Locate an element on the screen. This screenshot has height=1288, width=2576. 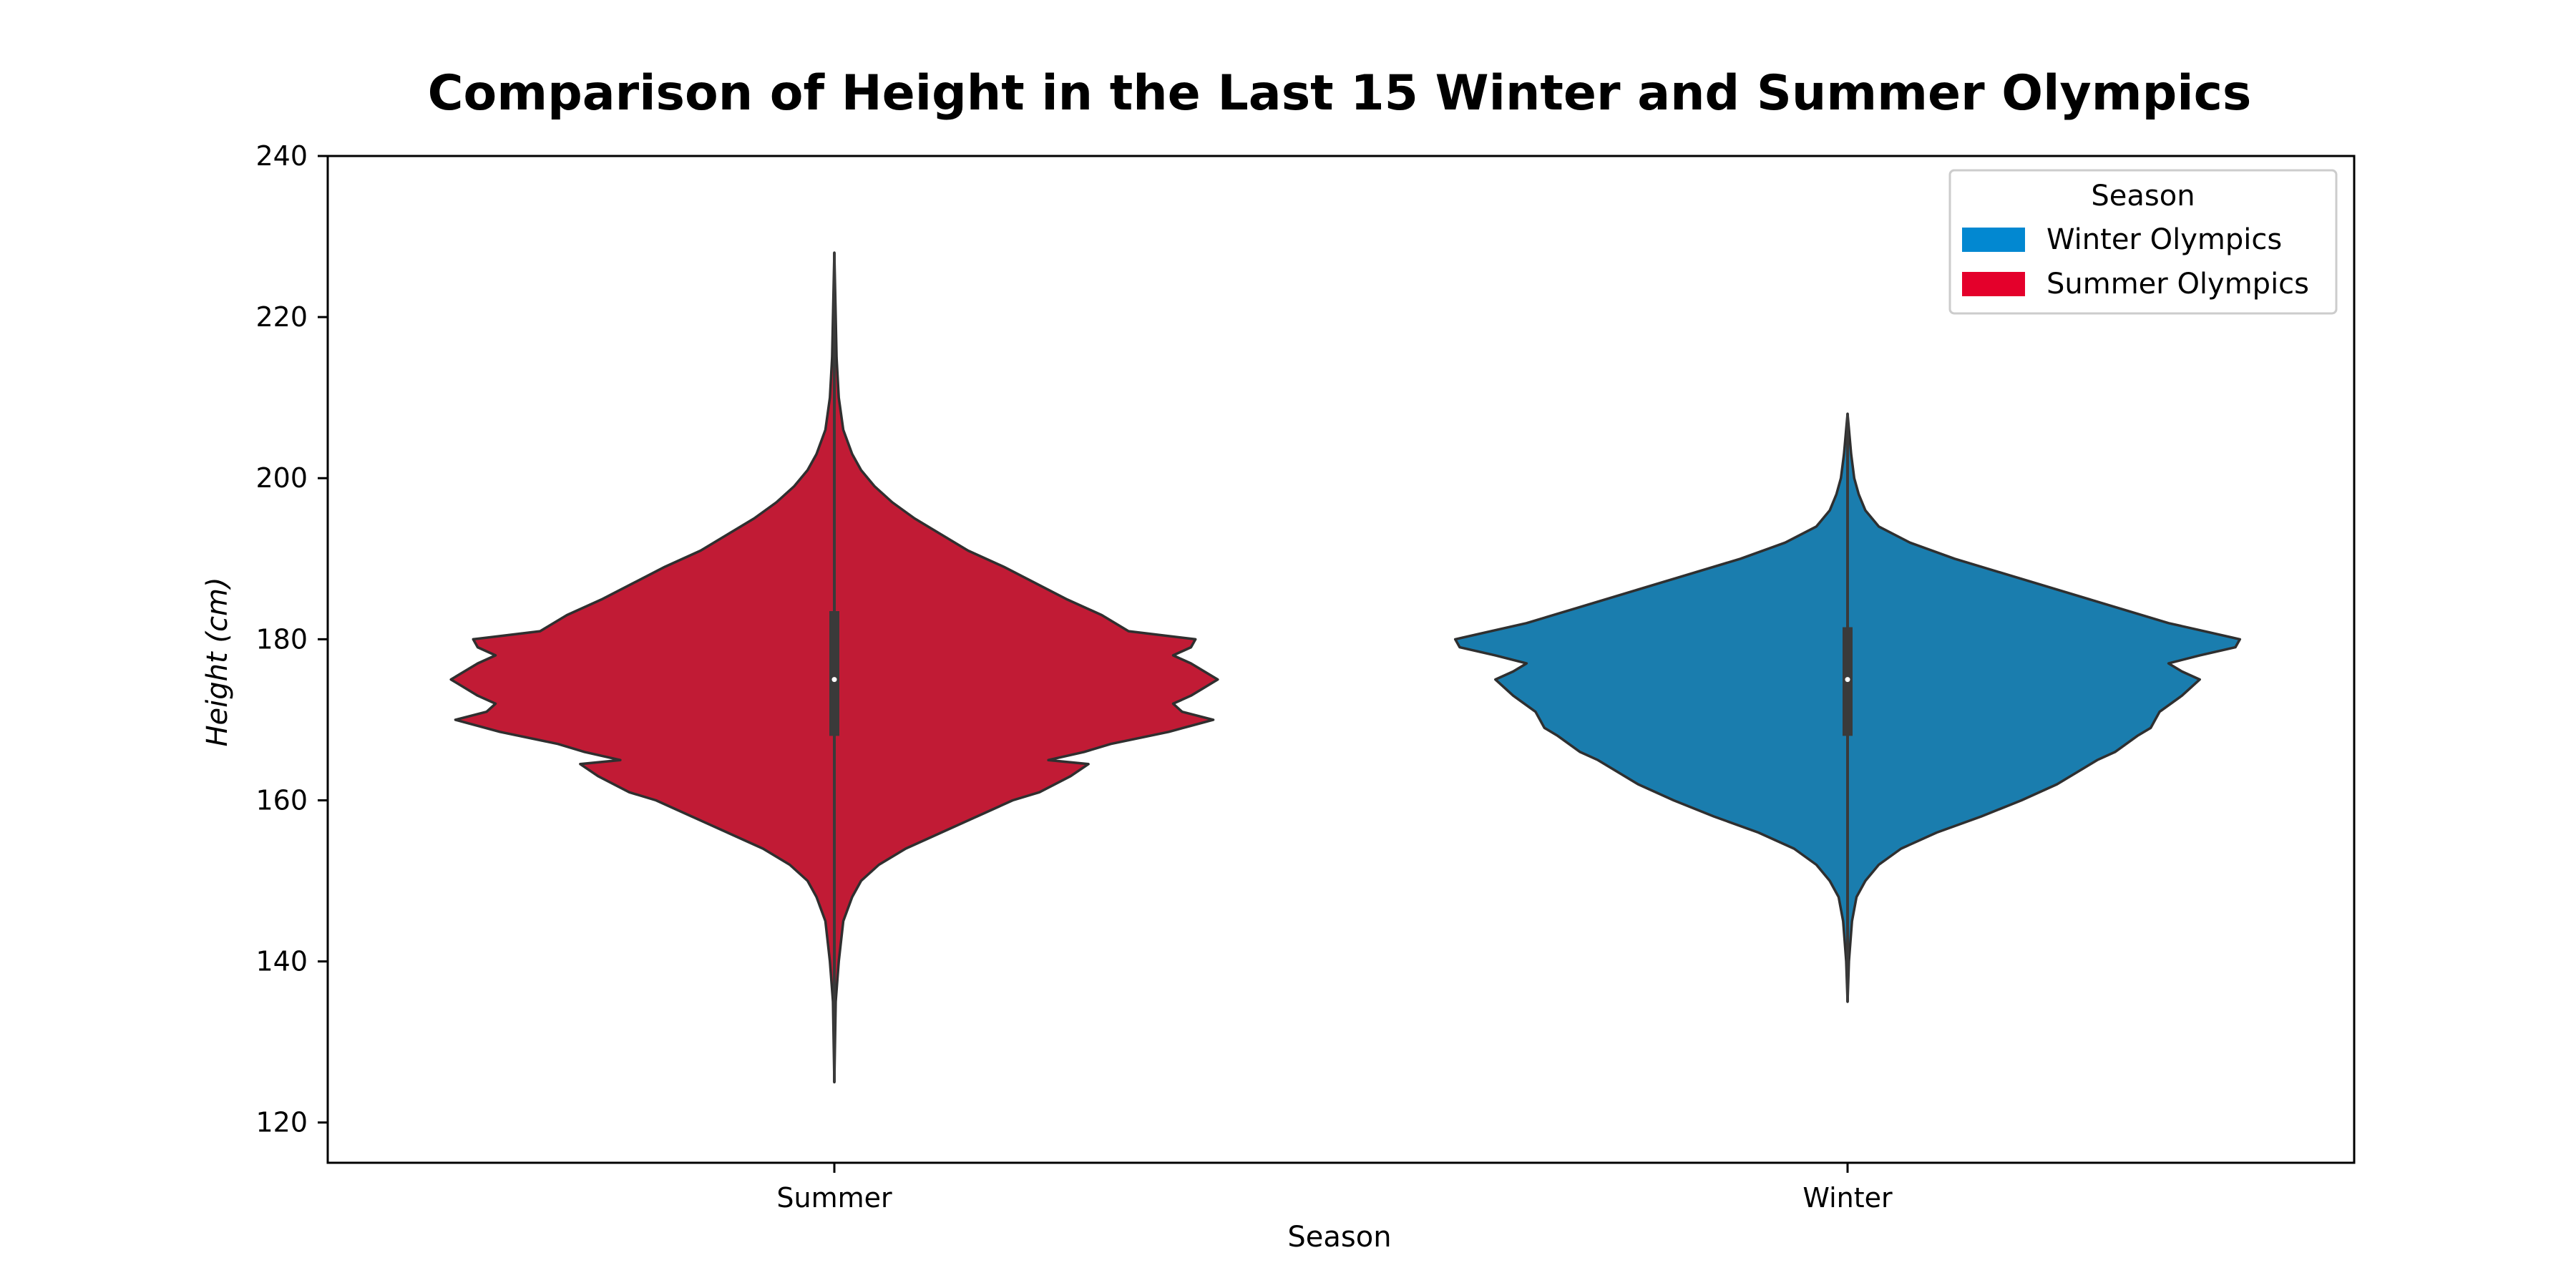
y-tick-label: 120 is located at coordinates (281, 1122).